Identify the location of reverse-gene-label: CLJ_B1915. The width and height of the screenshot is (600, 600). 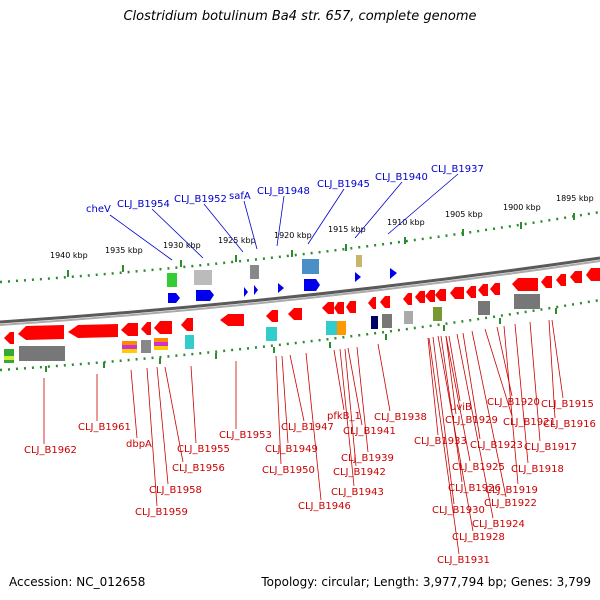
(567, 404).